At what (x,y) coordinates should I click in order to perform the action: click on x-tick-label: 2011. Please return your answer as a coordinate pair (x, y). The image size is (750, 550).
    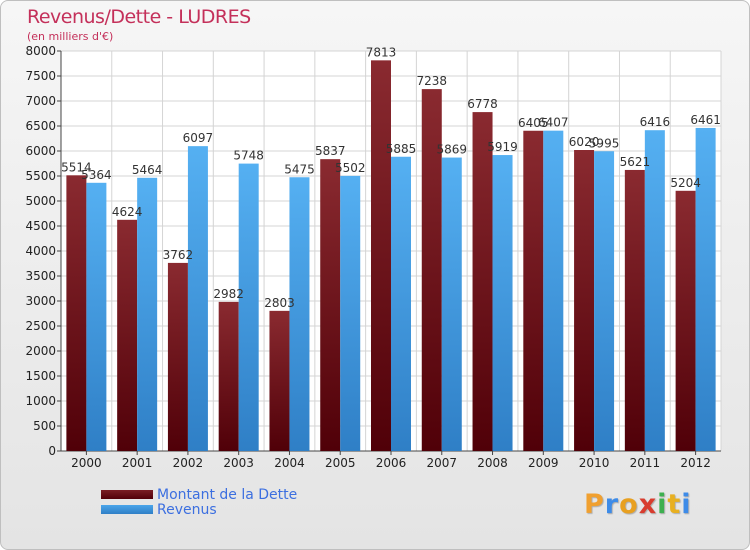
    Looking at the image, I should click on (645, 463).